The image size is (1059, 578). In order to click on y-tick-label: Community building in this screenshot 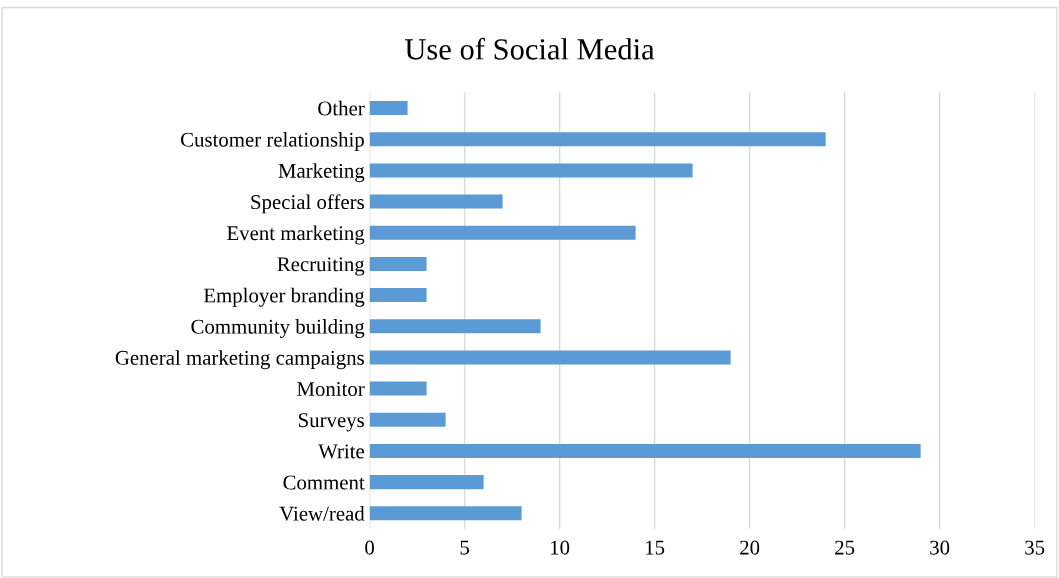, I will do `click(278, 328)`.